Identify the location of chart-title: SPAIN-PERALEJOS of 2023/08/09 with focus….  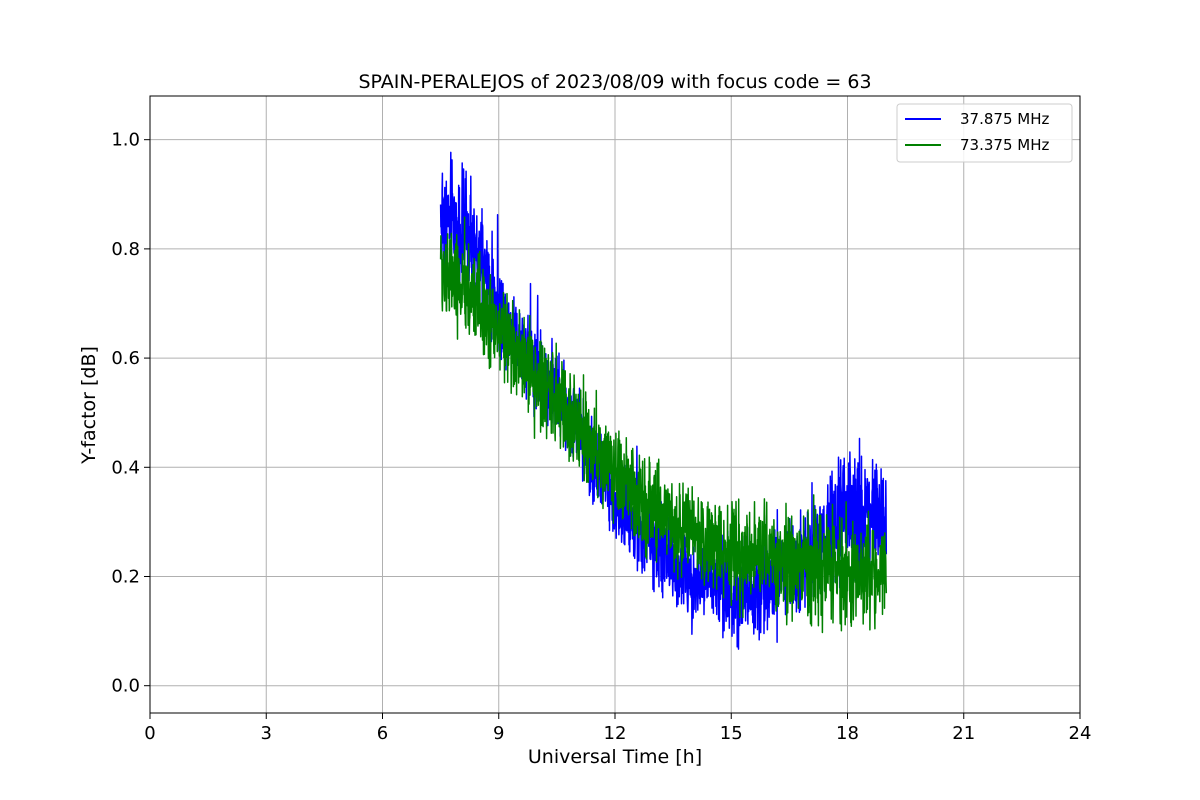
(614, 82).